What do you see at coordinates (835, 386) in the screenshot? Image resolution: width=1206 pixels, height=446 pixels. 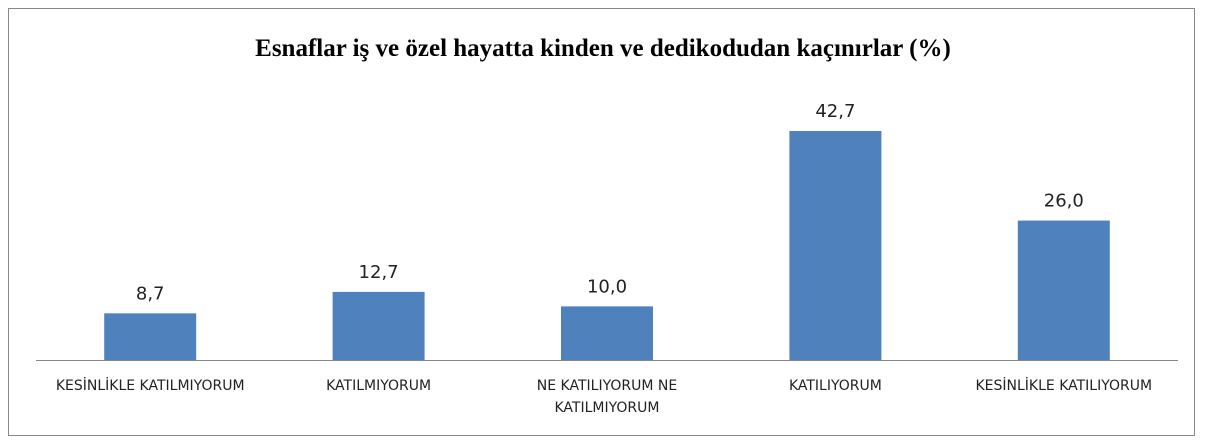 I see `x-tick-label: KATILIYORUM` at bounding box center [835, 386].